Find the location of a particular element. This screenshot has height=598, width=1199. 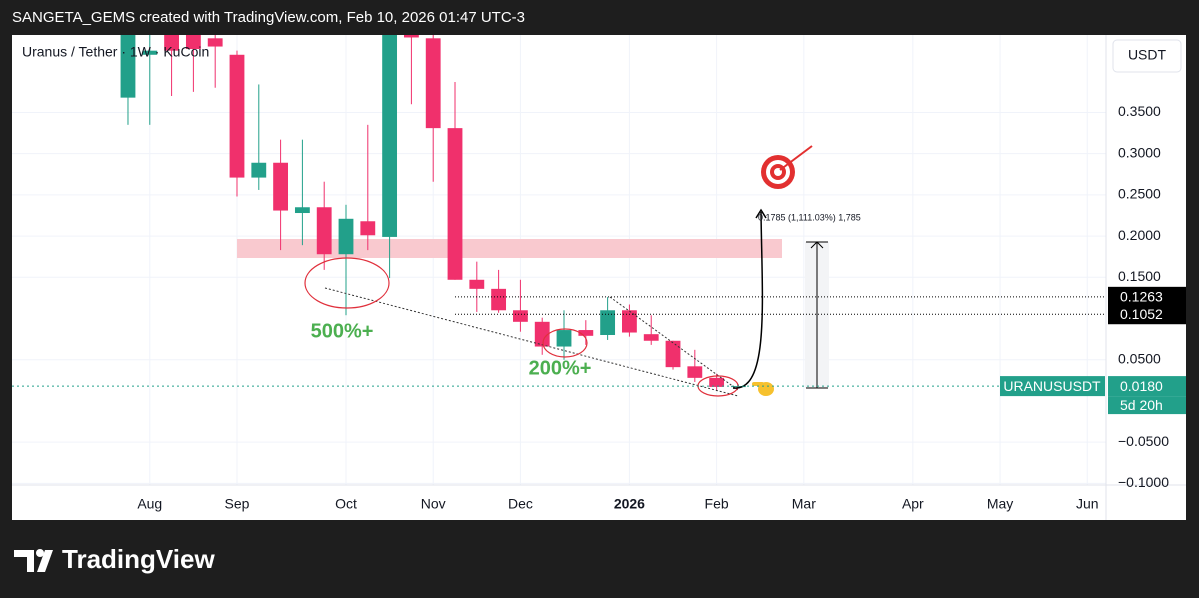

symbol-label-box is located at coordinates (1052, 386).